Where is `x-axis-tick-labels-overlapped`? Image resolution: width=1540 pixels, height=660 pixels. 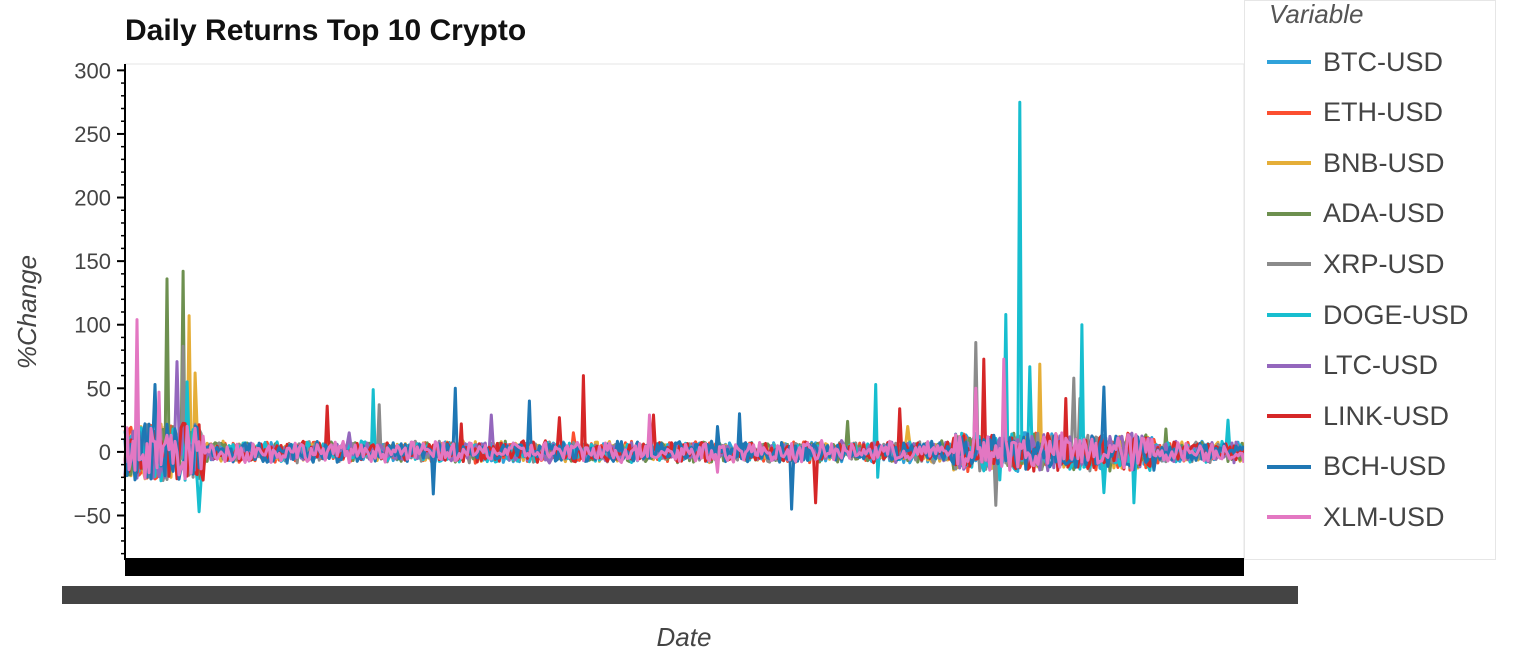
x-axis-tick-labels-overlapped is located at coordinates (680, 595).